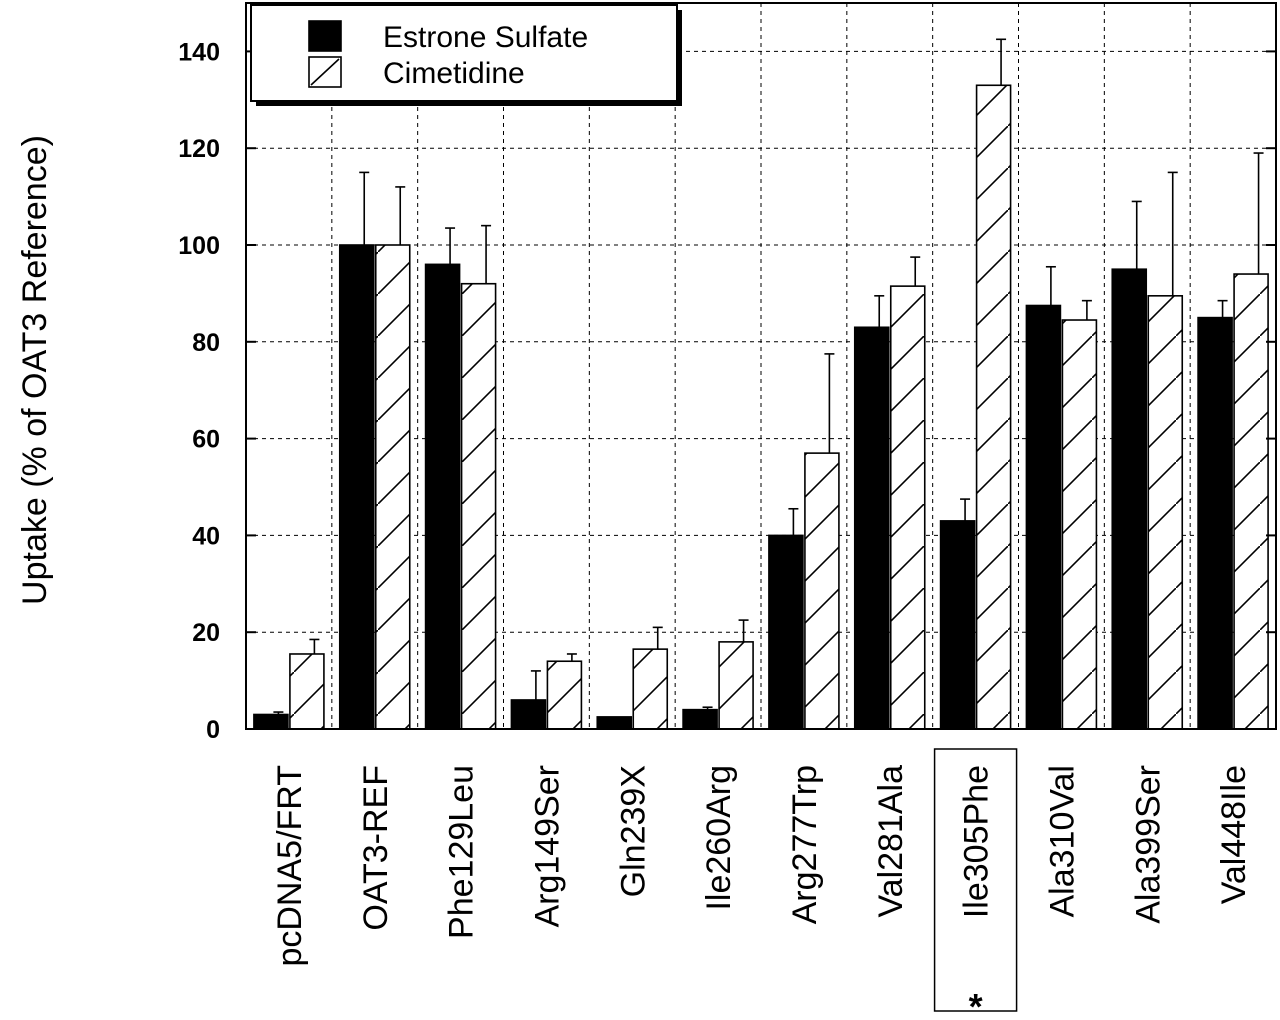  What do you see at coordinates (199, 52) in the screenshot?
I see `y-tick-label: 140` at bounding box center [199, 52].